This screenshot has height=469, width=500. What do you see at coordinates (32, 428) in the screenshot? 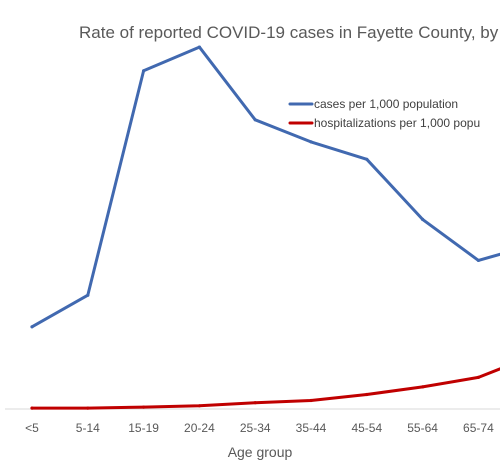
I see `x-tick-label: <5` at bounding box center [32, 428].